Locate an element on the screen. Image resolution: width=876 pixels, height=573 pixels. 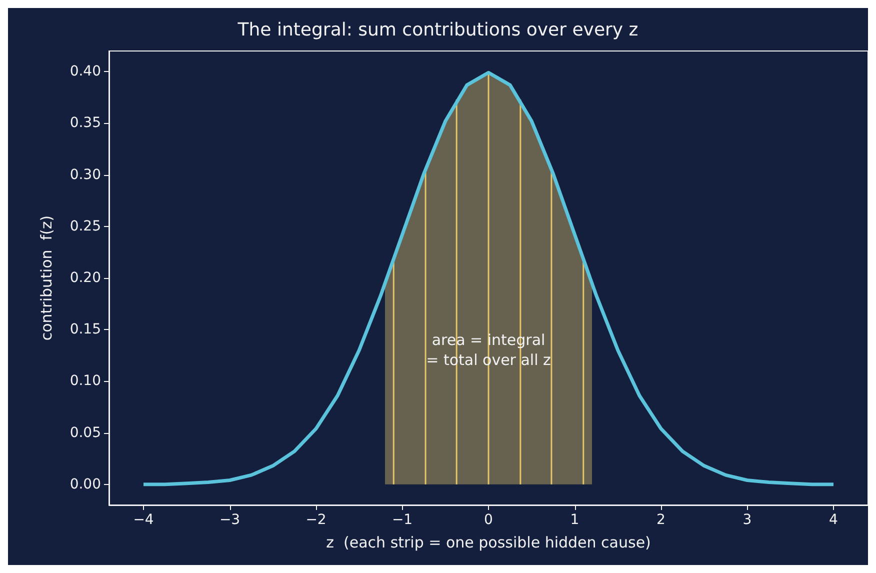
x-tick-label: 3 is located at coordinates (747, 520).